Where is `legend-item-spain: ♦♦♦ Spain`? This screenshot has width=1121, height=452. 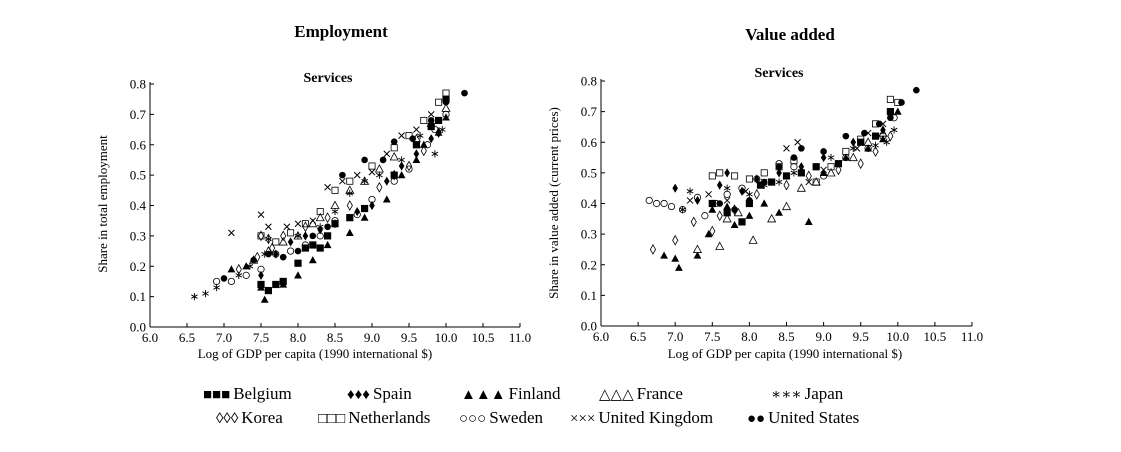 legend-item-spain: ♦♦♦ Spain is located at coordinates (379, 393).